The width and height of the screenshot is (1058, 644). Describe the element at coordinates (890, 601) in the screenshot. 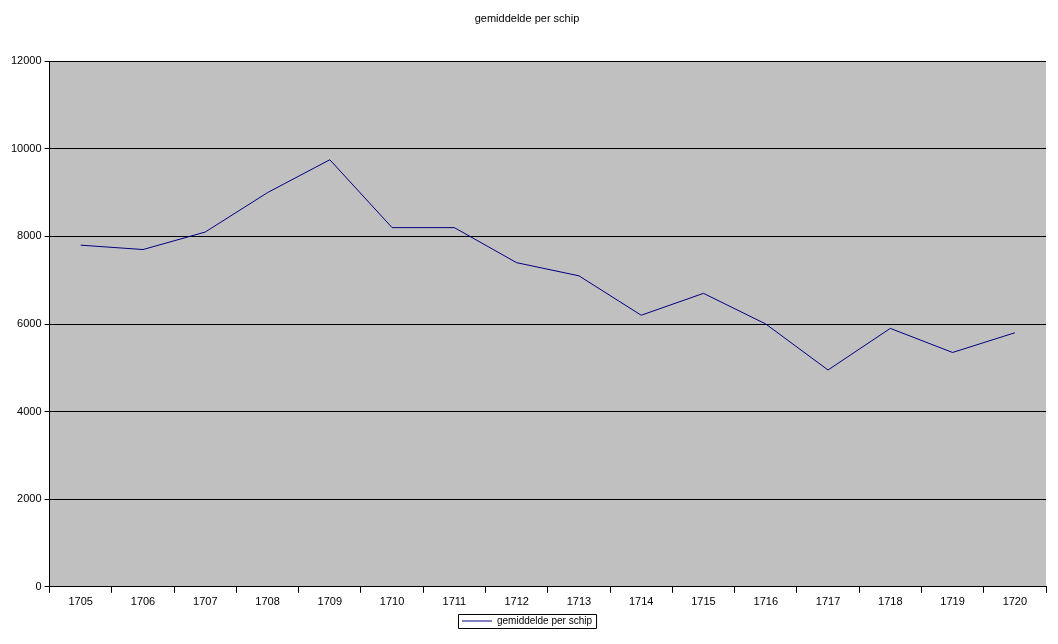

I see `x-tick-label: 1718` at that location.